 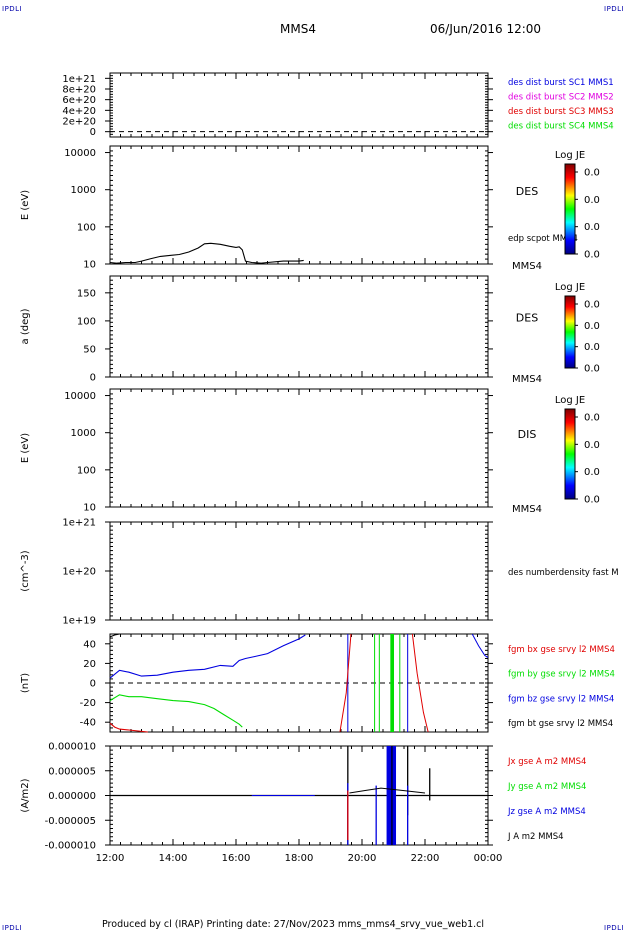 What do you see at coordinates (25, 570) in the screenshot?
I see `y-axis-label: (cm^-3)` at bounding box center [25, 570].